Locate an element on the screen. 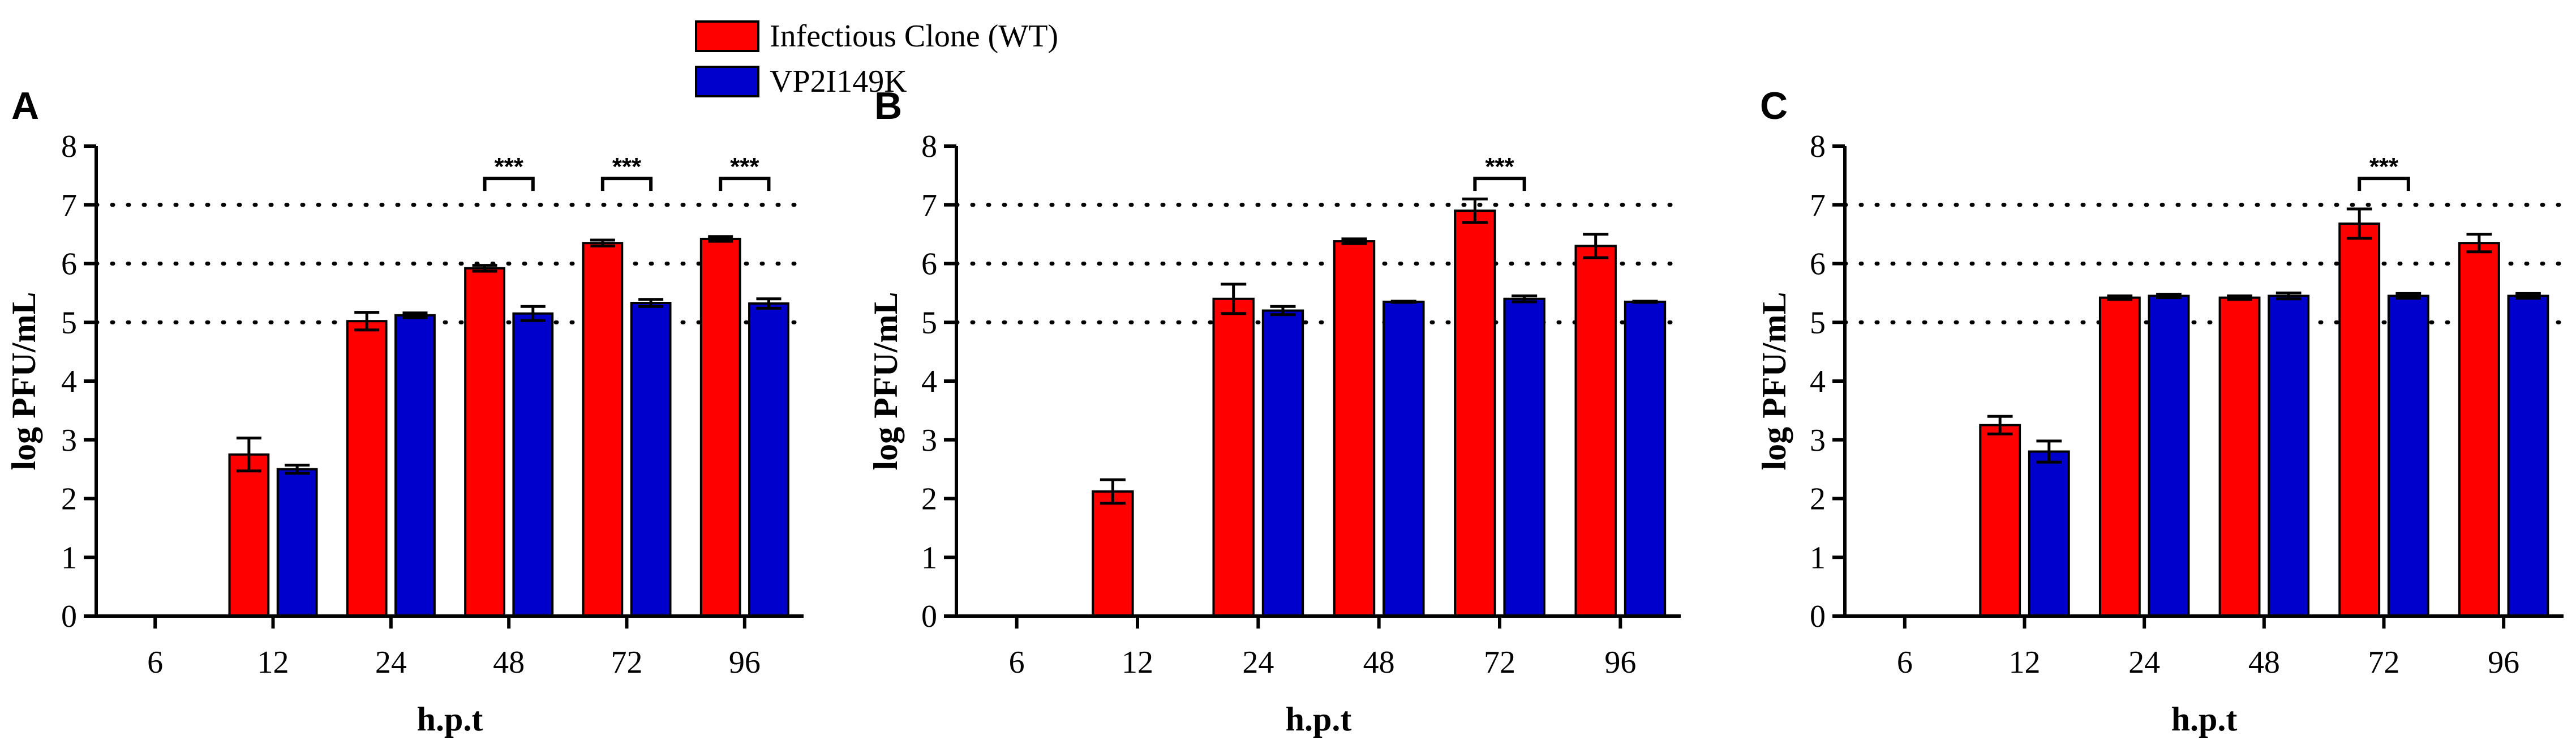 This screenshot has height=748, width=2576. panel-letter: C is located at coordinates (1774, 105).